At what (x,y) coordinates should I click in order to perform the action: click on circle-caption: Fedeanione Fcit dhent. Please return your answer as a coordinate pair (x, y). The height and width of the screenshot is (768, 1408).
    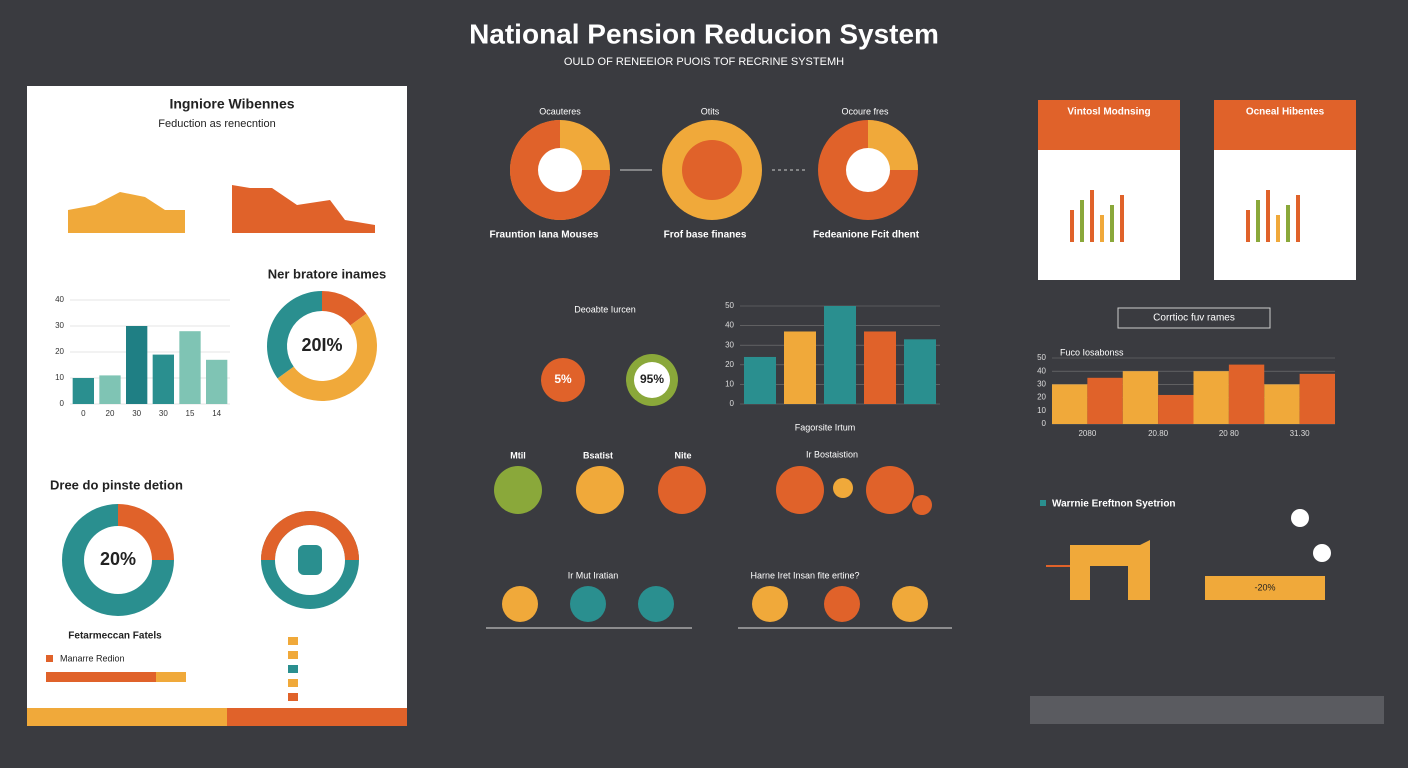
    Looking at the image, I should click on (866, 235).